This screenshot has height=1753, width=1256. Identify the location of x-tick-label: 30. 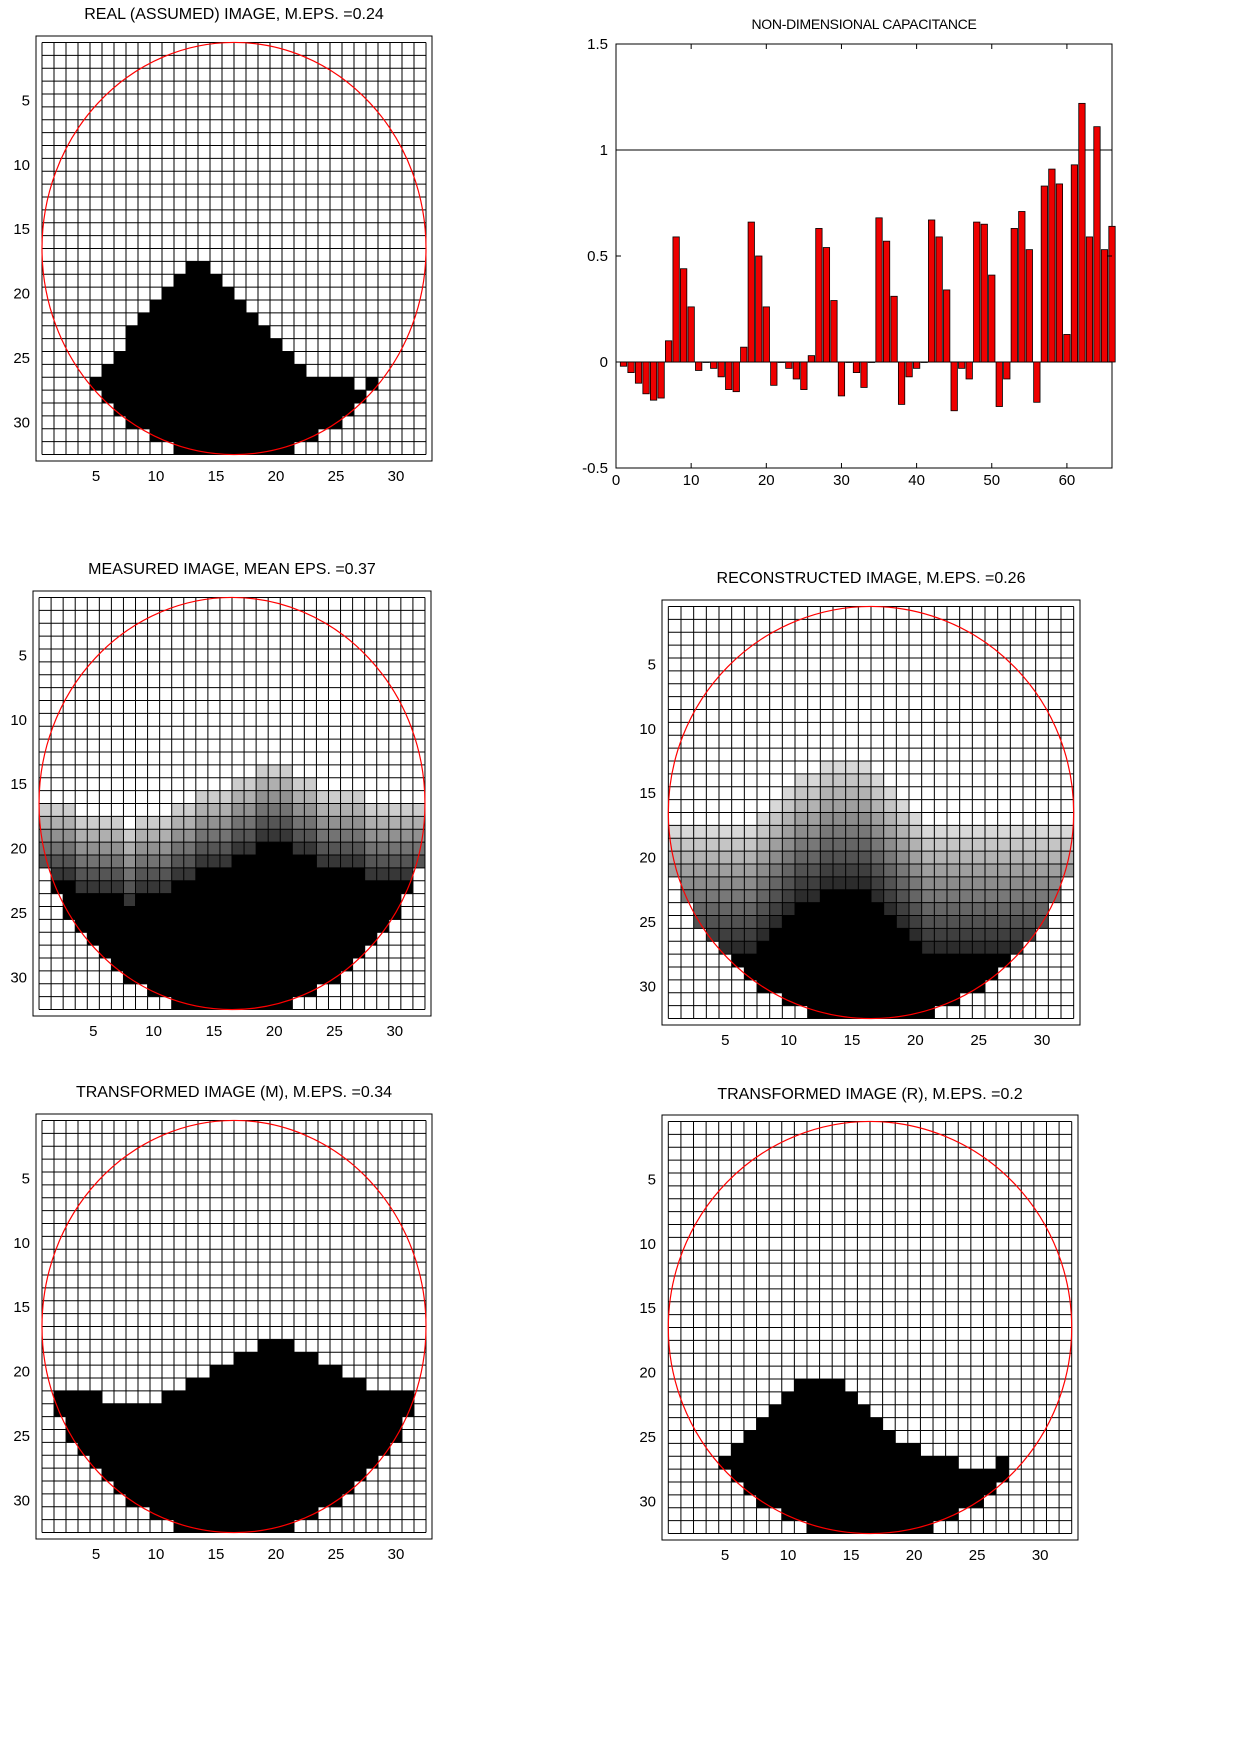
(394, 1031).